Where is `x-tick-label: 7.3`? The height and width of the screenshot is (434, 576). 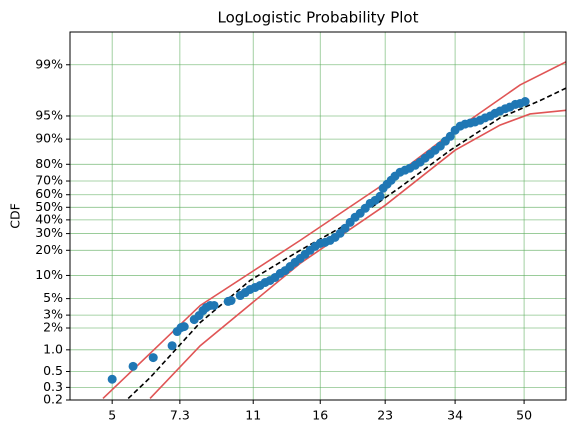 x-tick-label: 7.3 is located at coordinates (180, 415).